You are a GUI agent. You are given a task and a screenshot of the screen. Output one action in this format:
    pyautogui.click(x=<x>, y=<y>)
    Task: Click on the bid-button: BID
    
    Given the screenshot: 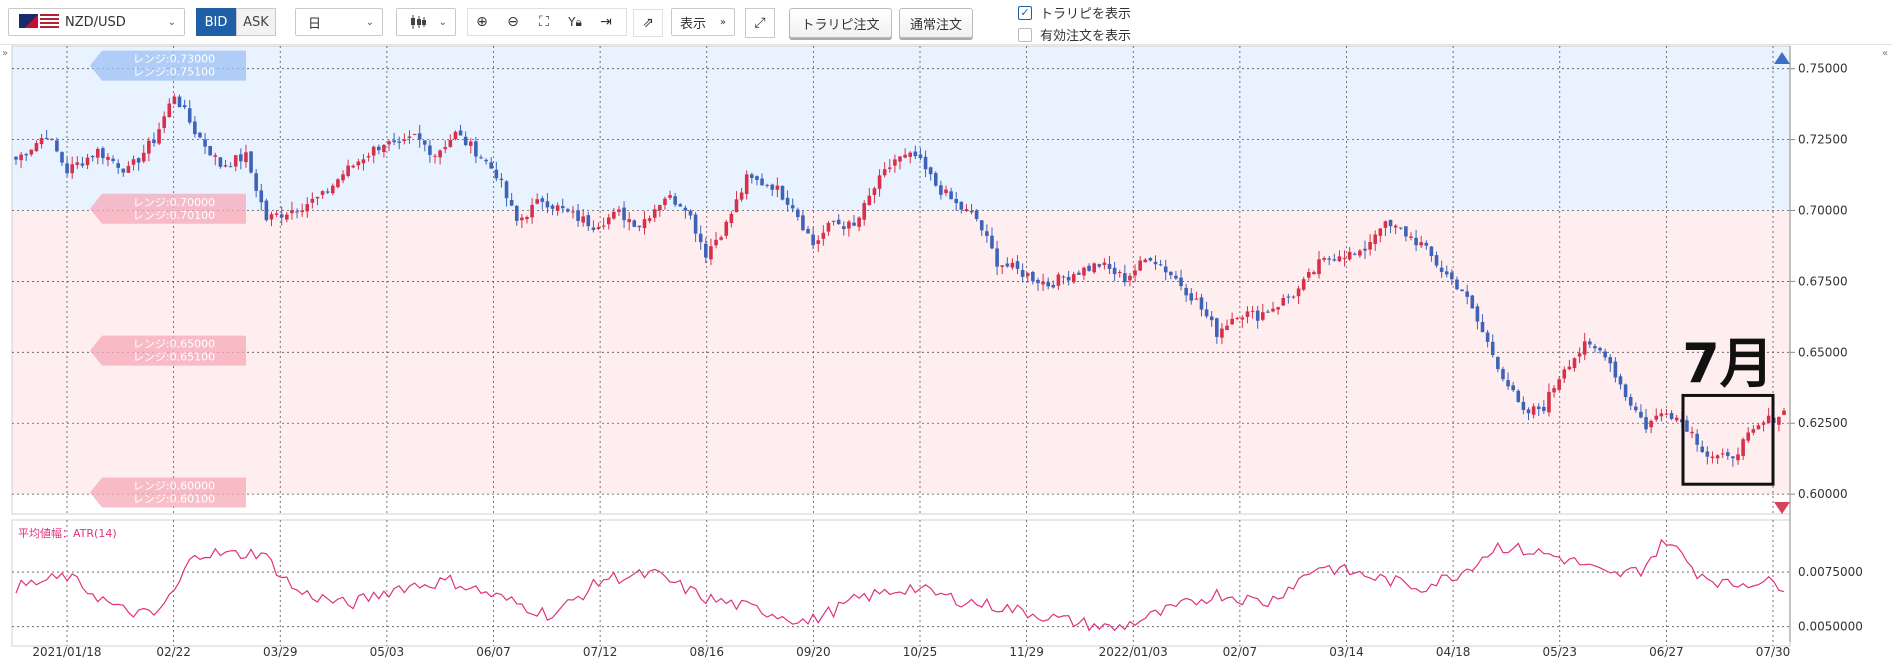 What is the action you would take?
    pyautogui.click(x=216, y=22)
    